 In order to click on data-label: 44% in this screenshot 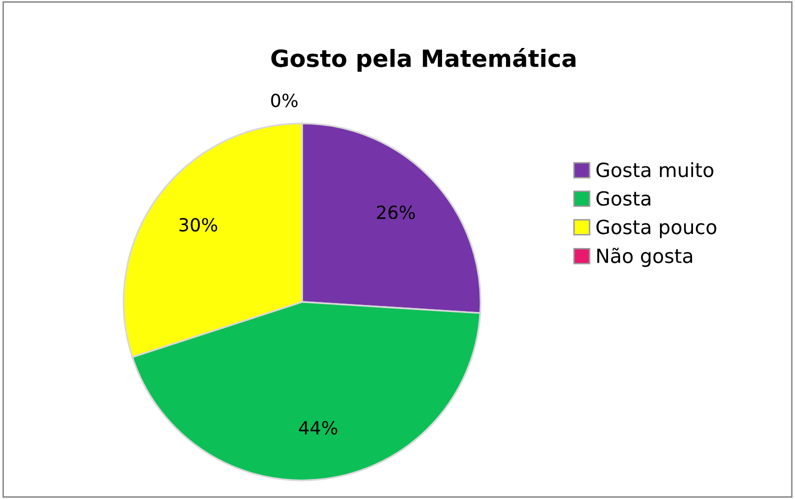, I will do `click(318, 427)`.